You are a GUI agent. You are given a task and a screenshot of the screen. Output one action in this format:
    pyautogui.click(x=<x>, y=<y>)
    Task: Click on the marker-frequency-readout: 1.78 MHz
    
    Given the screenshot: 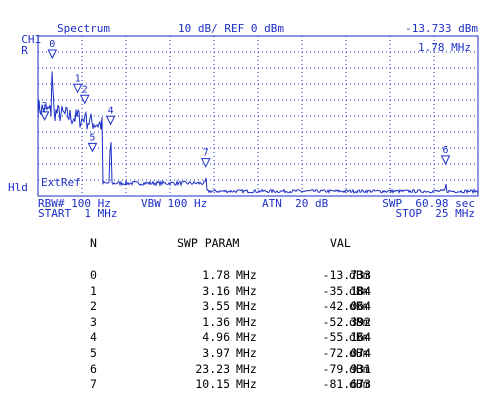 What is the action you would take?
    pyautogui.click(x=444, y=47)
    